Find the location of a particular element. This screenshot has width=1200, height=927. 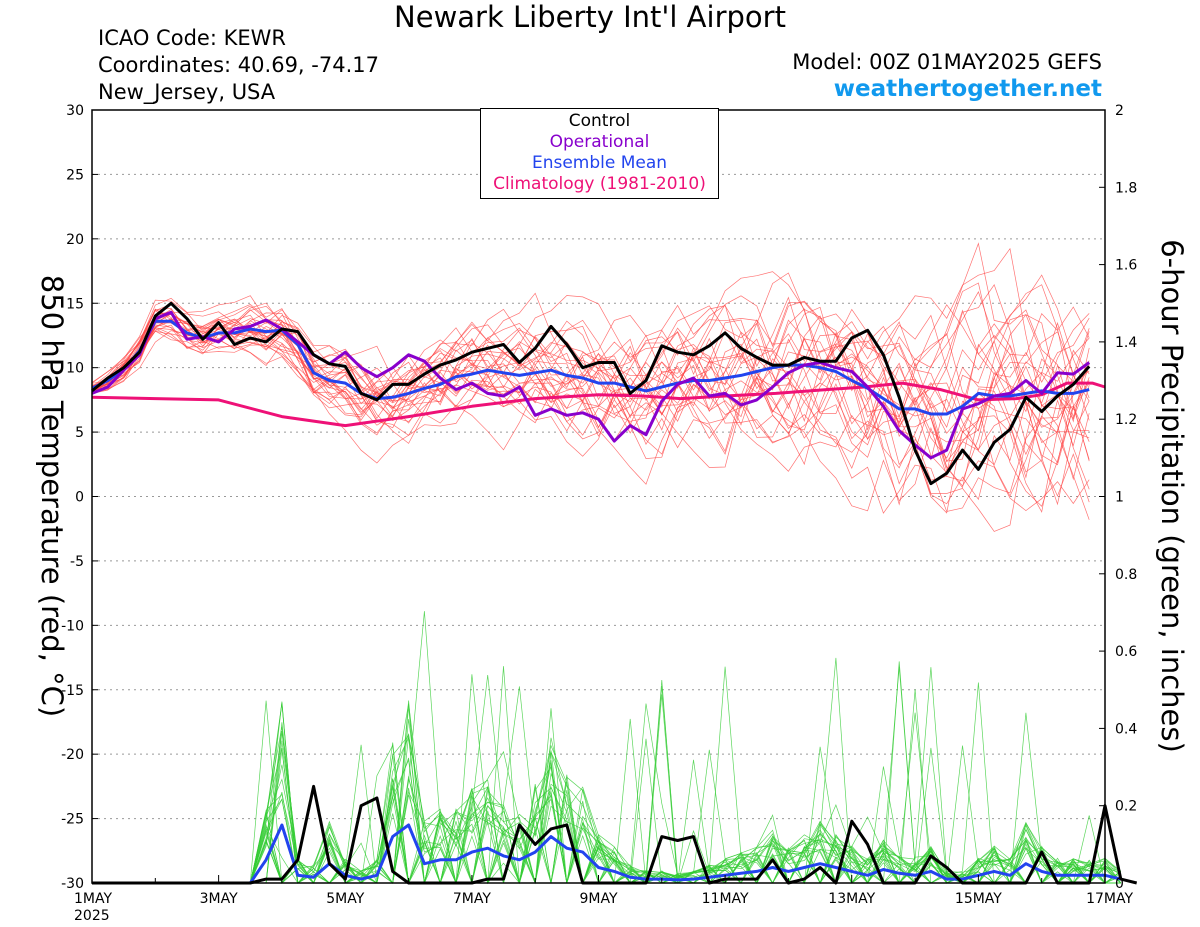

icao-code: ICAO Code: KEWR is located at coordinates (192, 38).